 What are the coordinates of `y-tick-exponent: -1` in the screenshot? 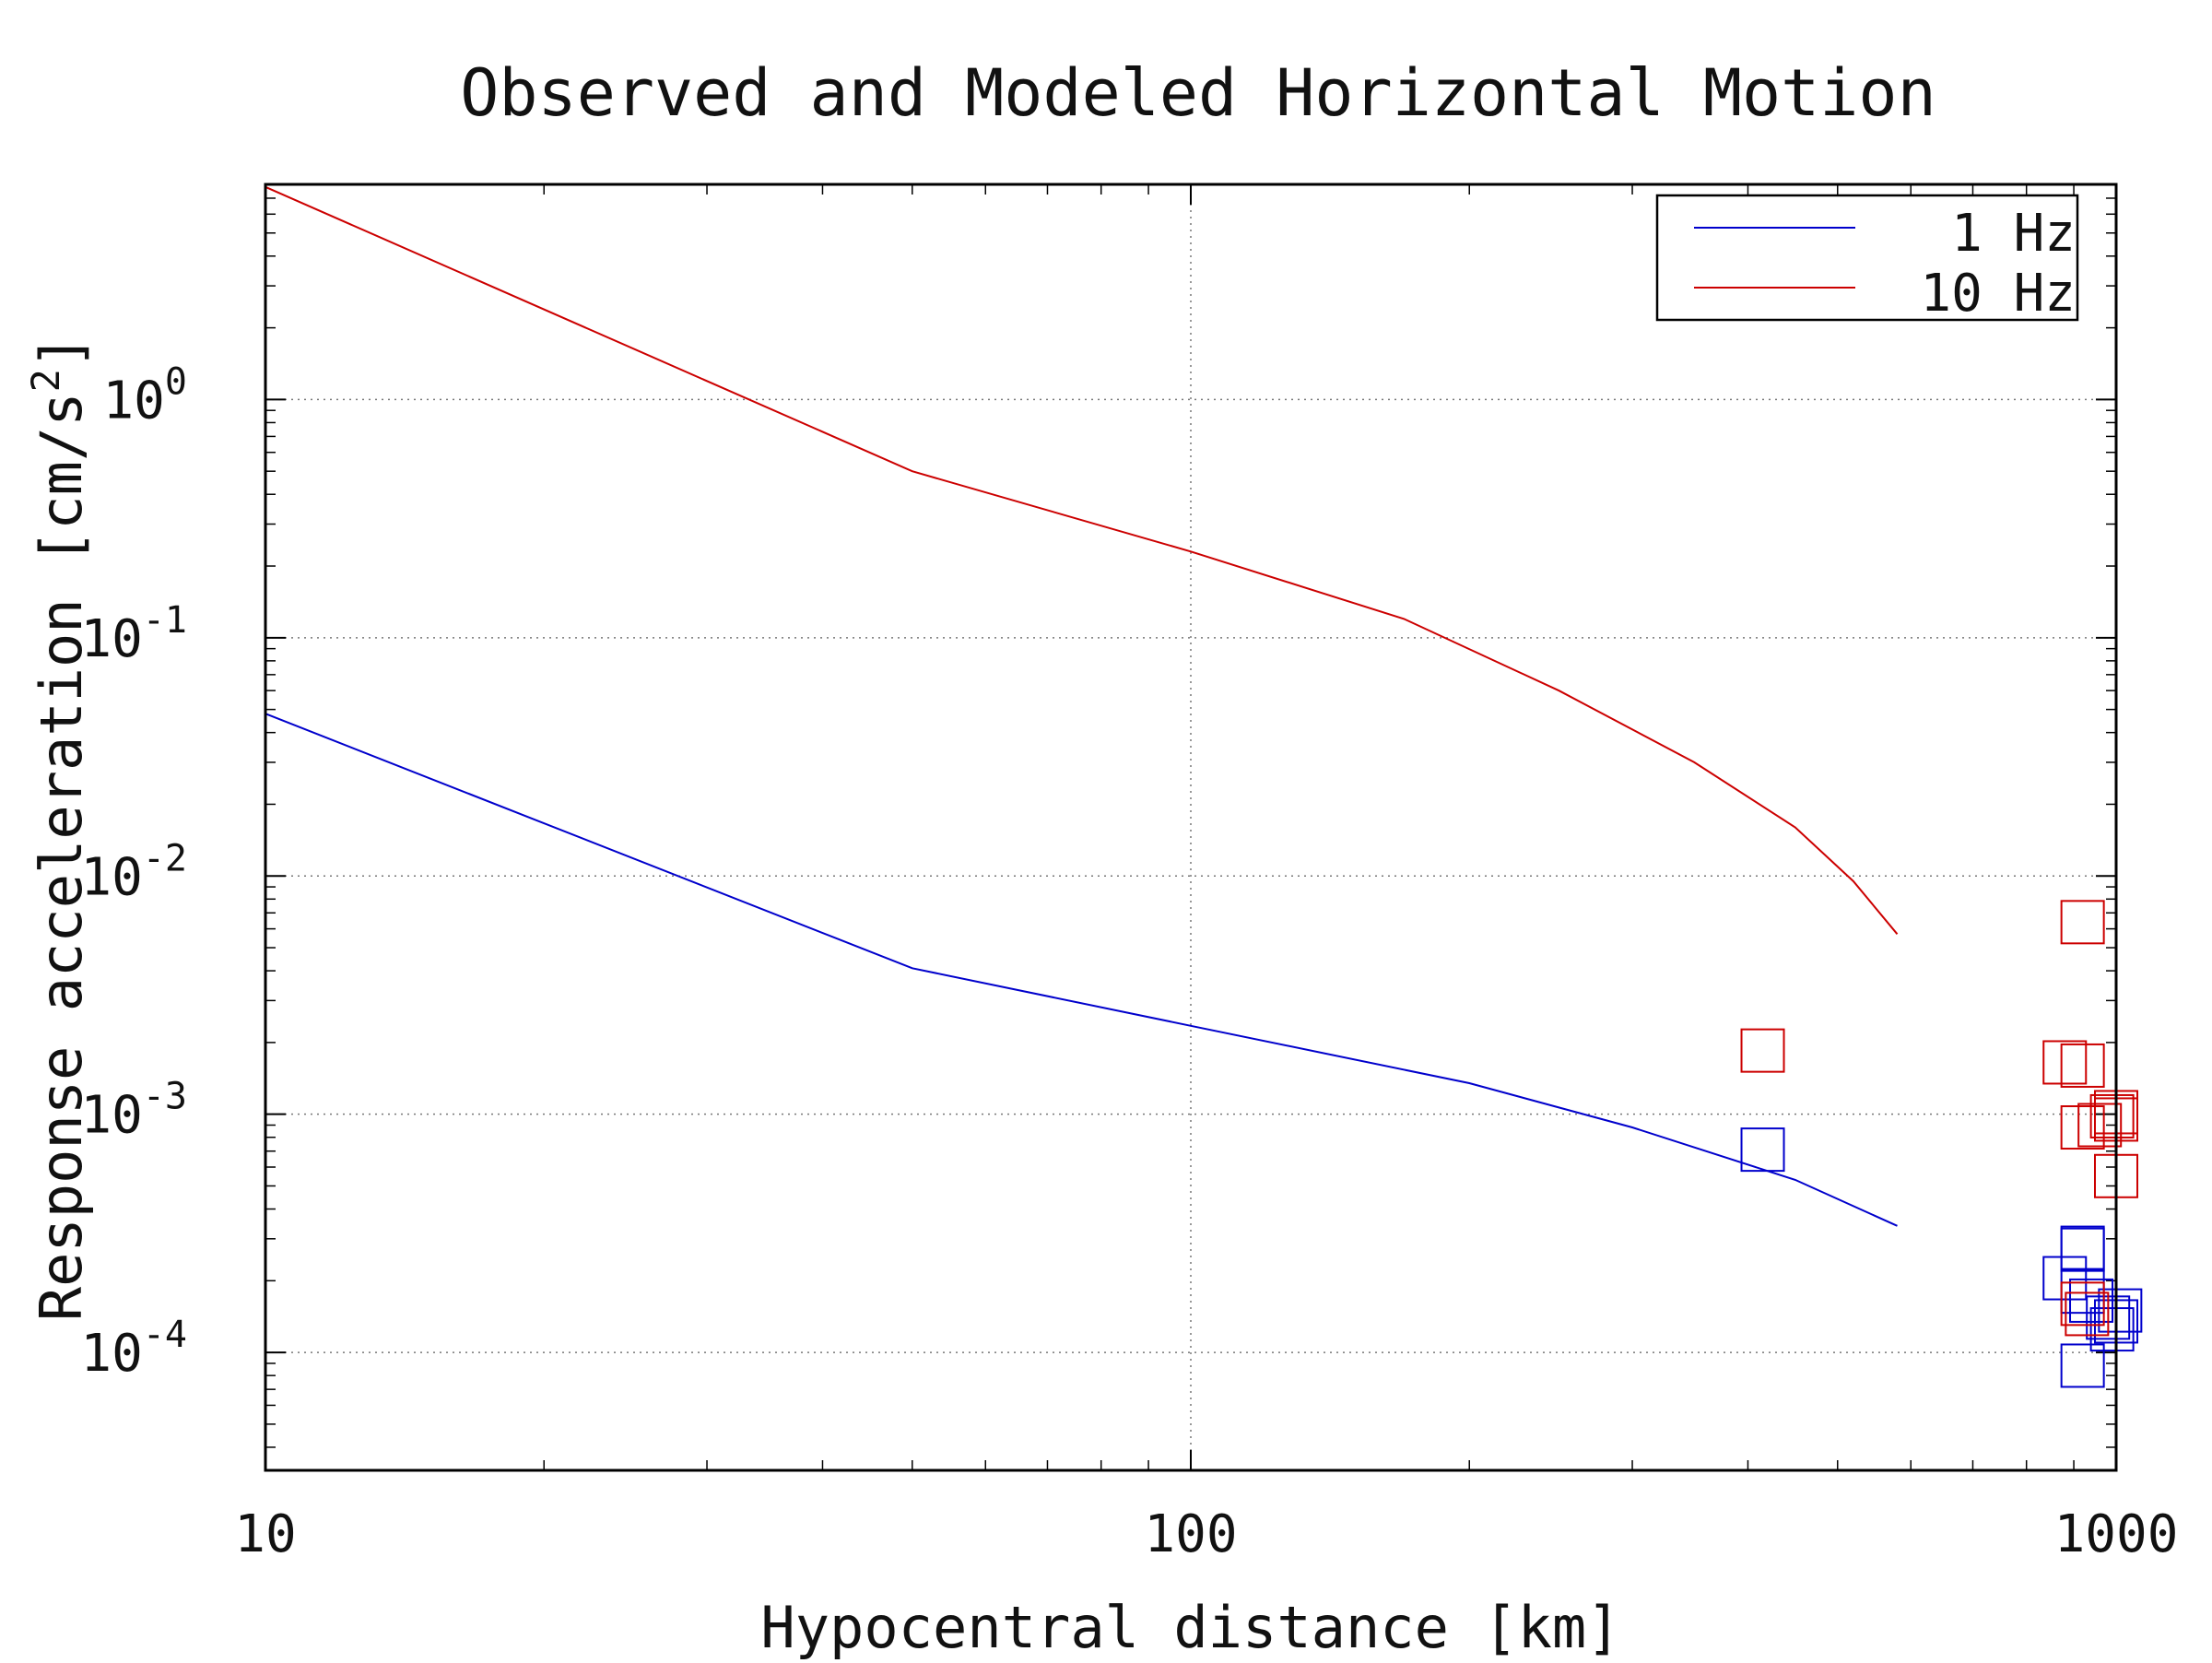 It's located at (165, 620).